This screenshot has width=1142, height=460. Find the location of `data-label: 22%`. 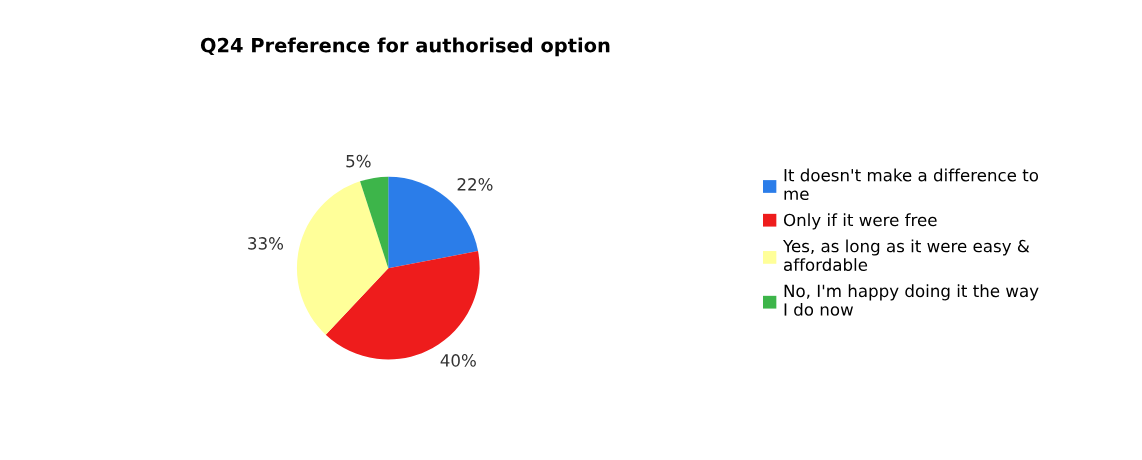

data-label: 22% is located at coordinates (475, 184).